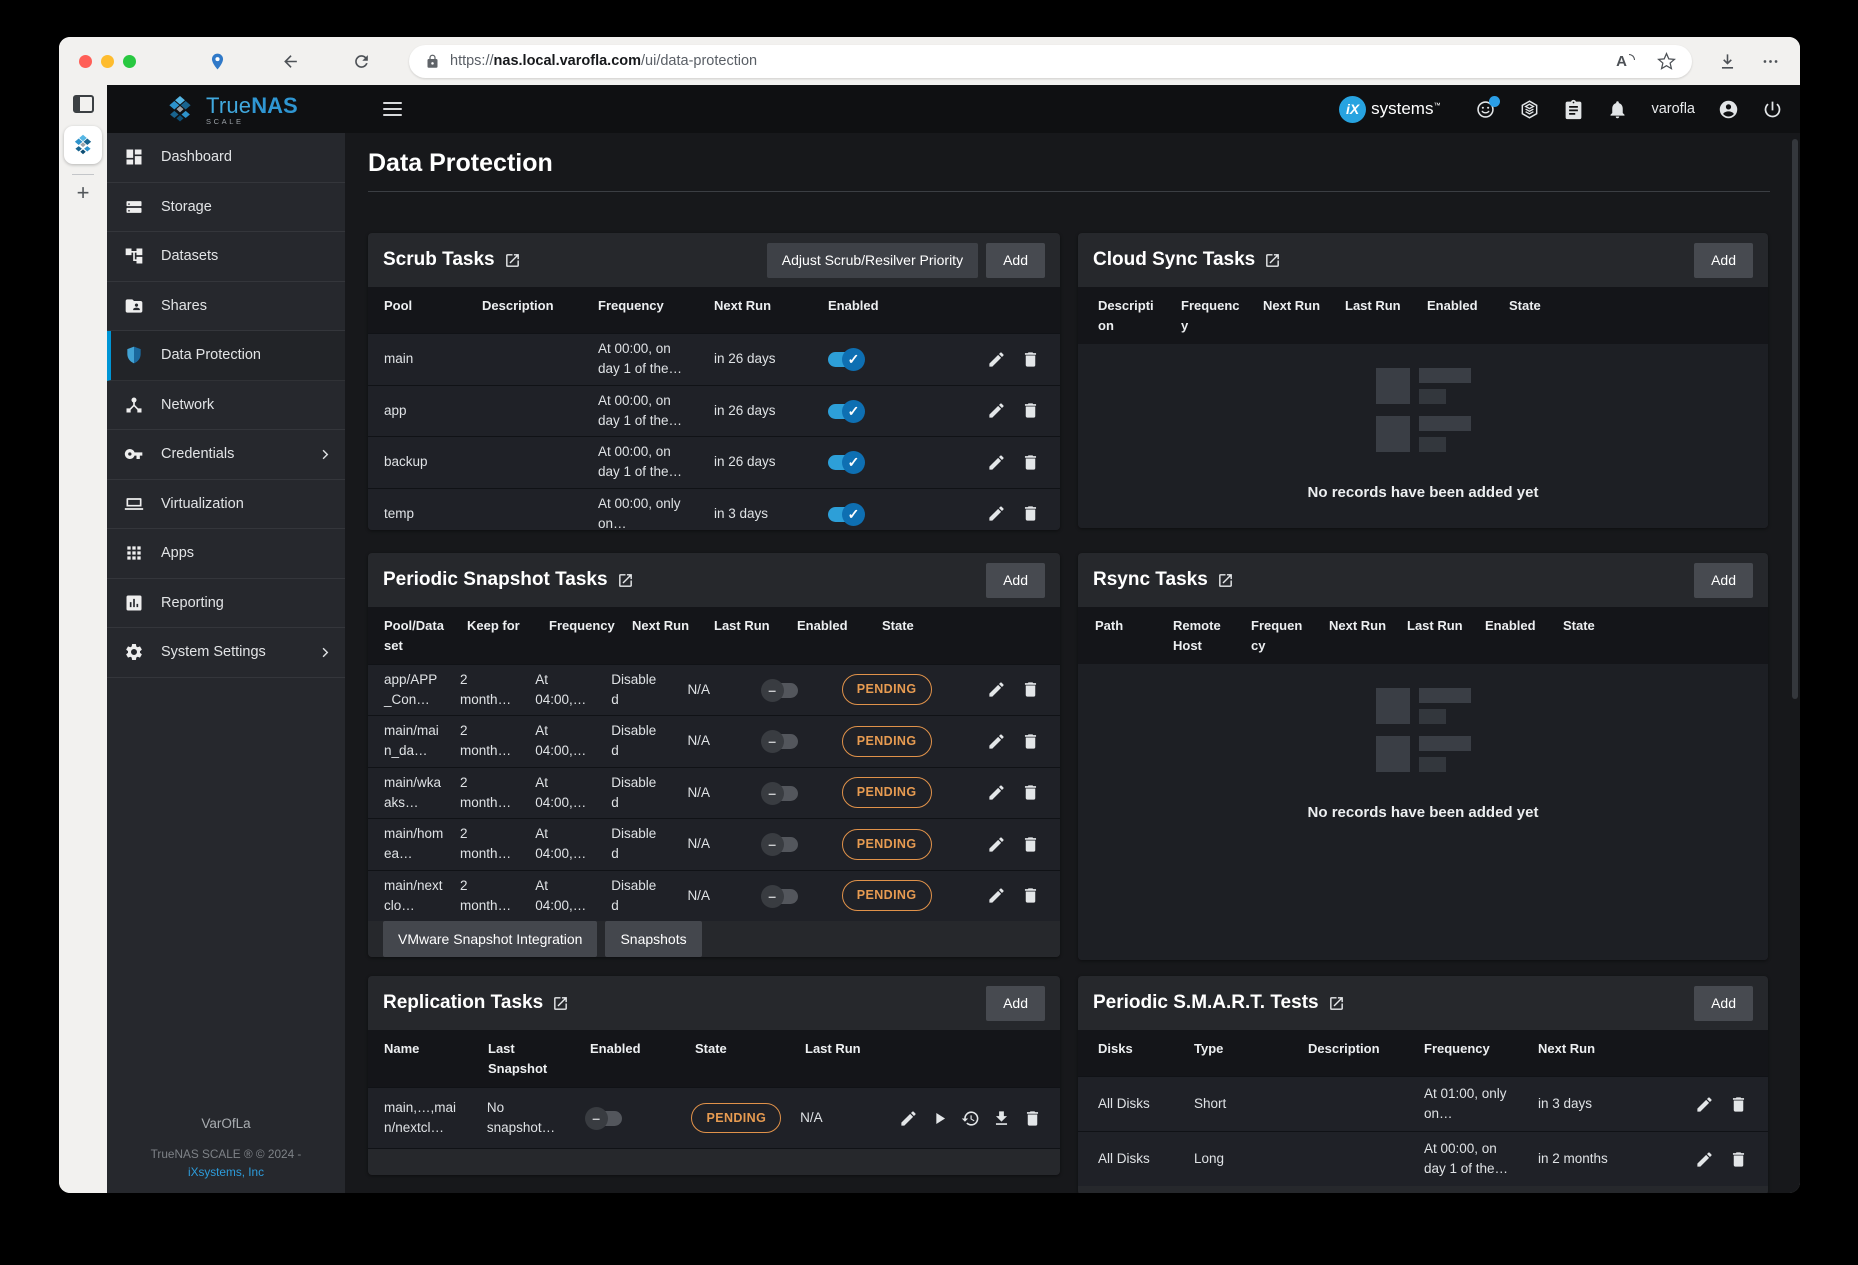 Image resolution: width=1858 pixels, height=1265 pixels. Describe the element at coordinates (1015, 1003) in the screenshot. I see `add-replication-task-button: Add` at that location.